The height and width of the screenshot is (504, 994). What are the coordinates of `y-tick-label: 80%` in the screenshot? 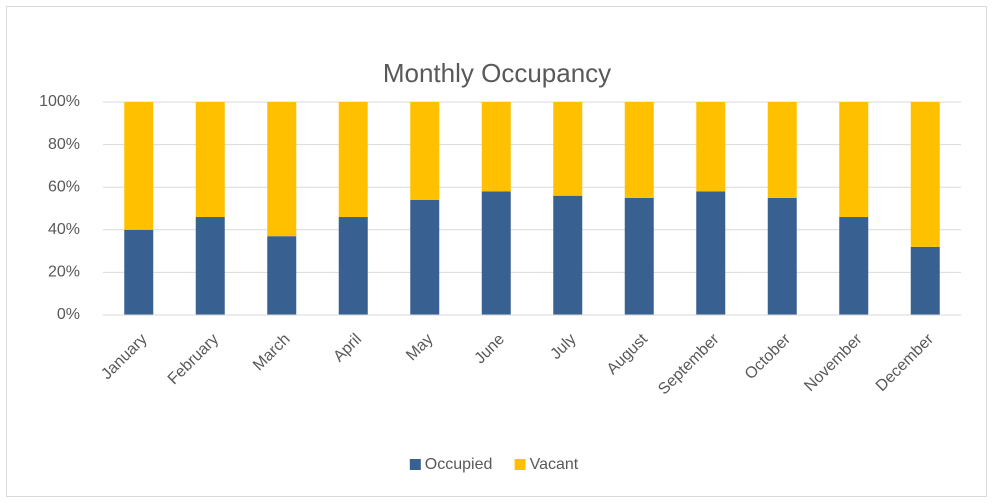 It's located at (64, 144).